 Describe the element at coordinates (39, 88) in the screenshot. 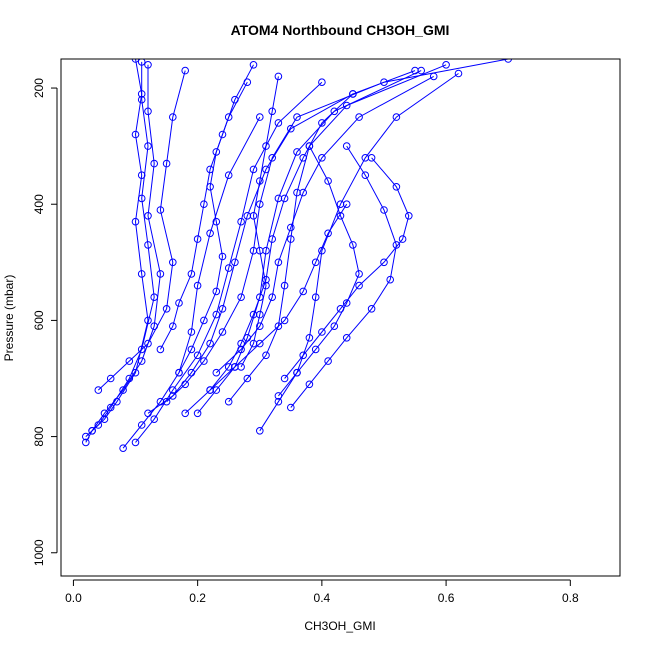

I see `y-tick-label: 200` at that location.